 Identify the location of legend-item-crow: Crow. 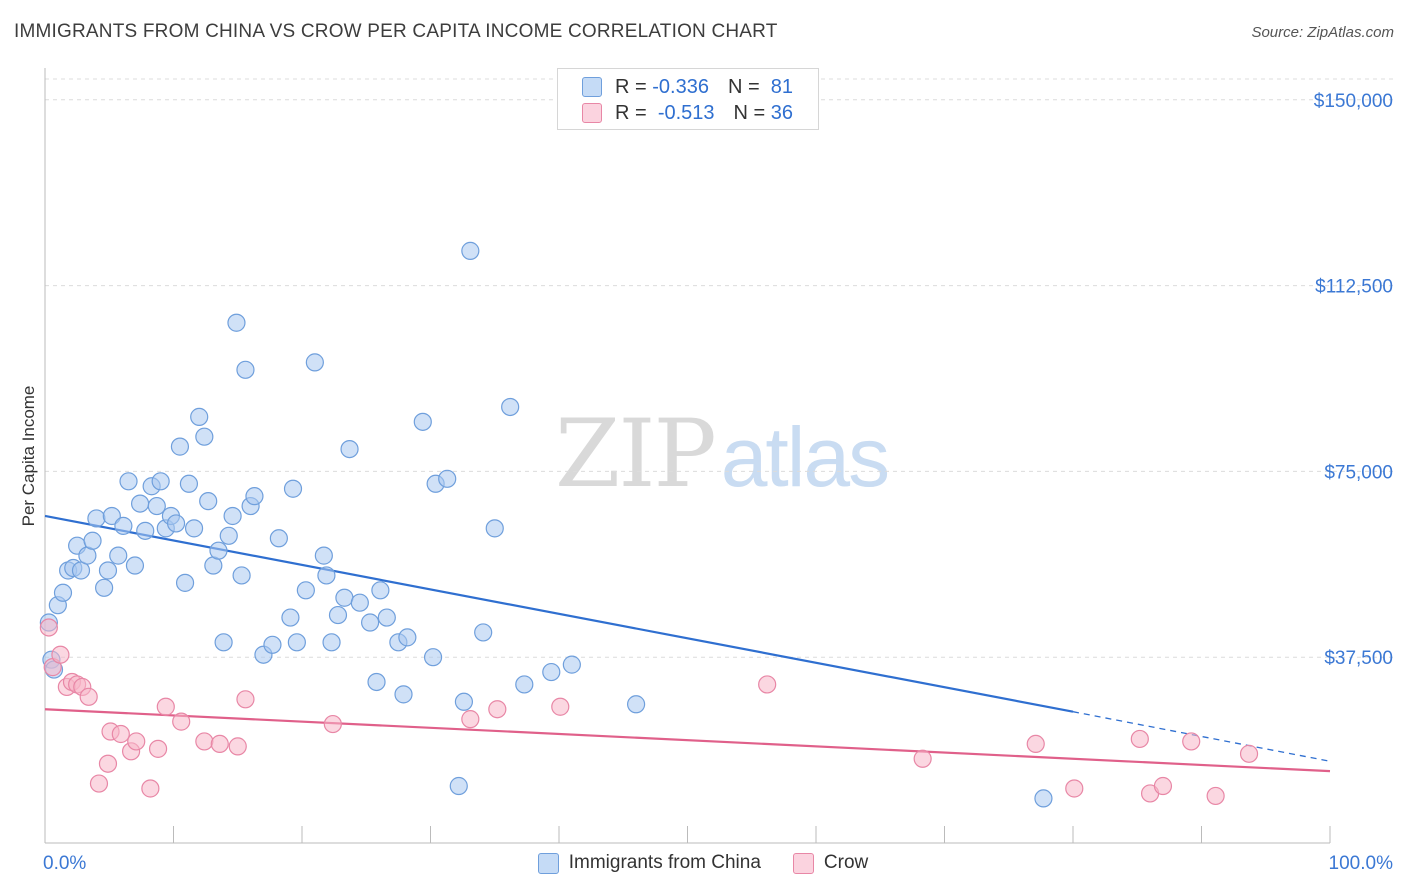
(830, 863).